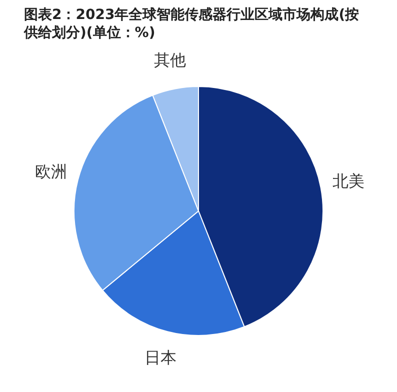  Describe the element at coordinates (348, 181) in the screenshot. I see `slice-label: 北美` at that location.